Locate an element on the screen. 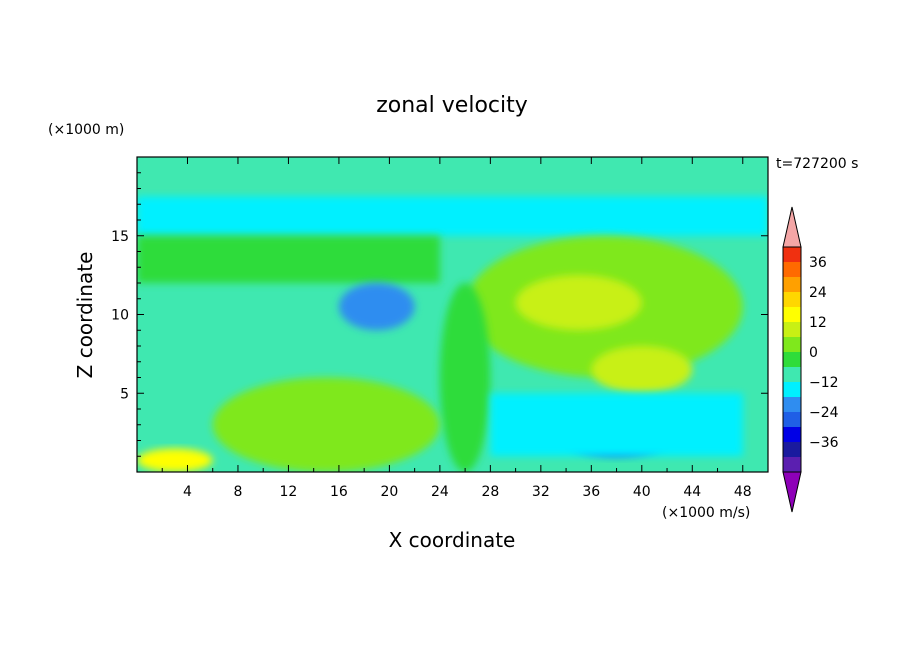 This screenshot has width=904, height=654. y-tick-label: 15 is located at coordinates (120, 237).